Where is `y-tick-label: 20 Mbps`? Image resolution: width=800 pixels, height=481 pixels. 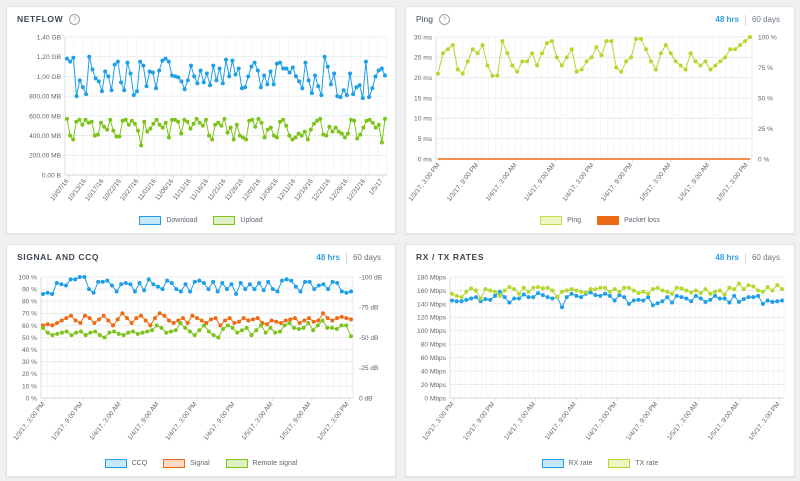
y-tick-label: 20 Mbps is located at coordinates (434, 385).